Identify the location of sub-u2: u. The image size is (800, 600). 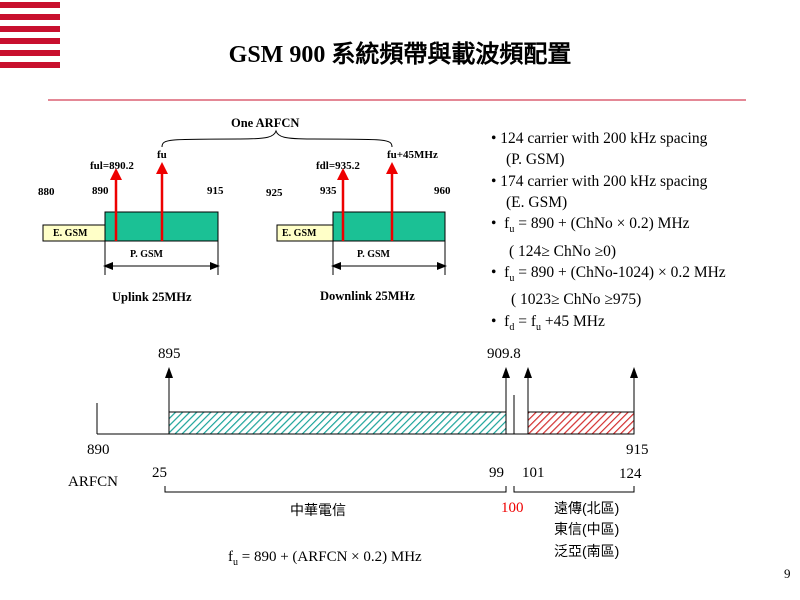
(512, 278).